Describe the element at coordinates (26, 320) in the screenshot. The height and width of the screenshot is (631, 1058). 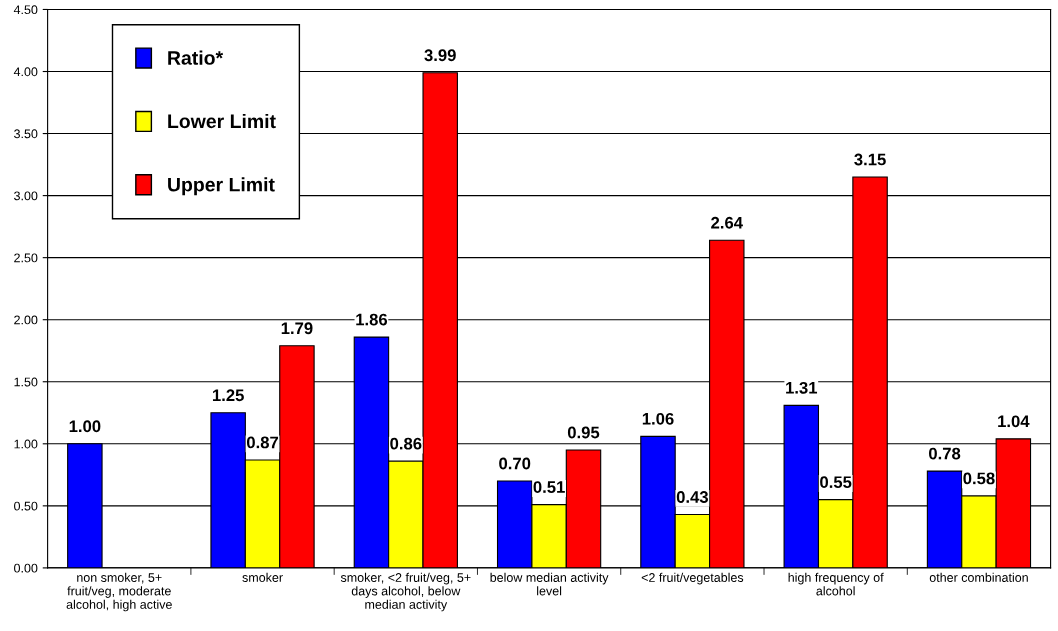
I see `y-tick-label: 2.00` at that location.